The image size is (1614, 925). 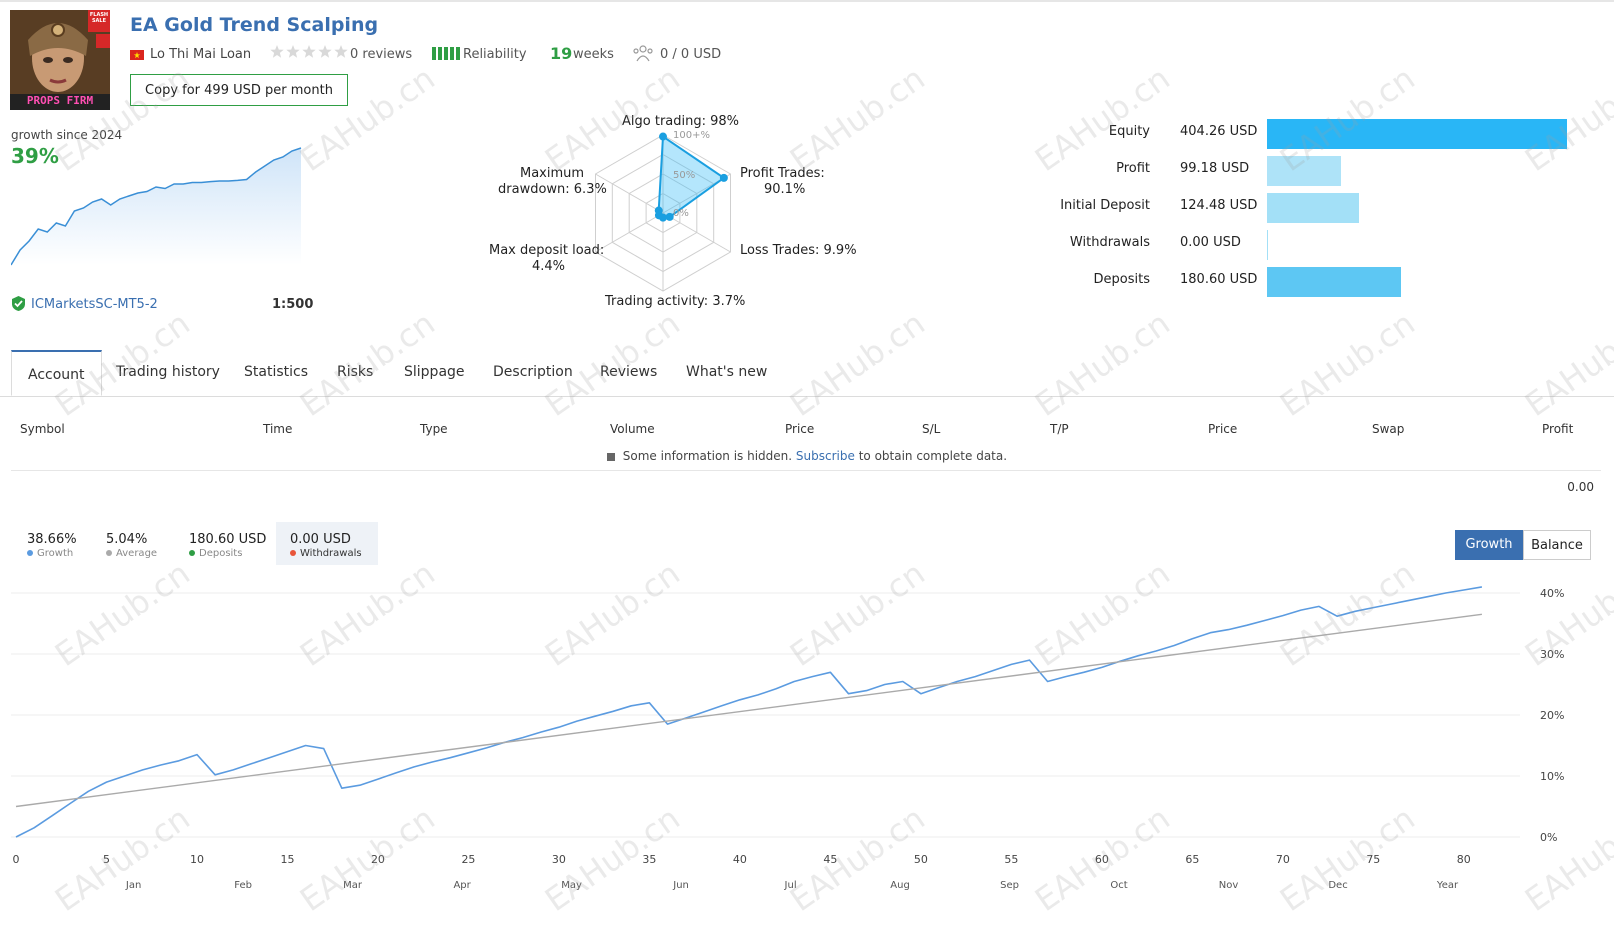 What do you see at coordinates (228, 539) in the screenshot?
I see `stat-deposits-value: 180.60 USD` at bounding box center [228, 539].